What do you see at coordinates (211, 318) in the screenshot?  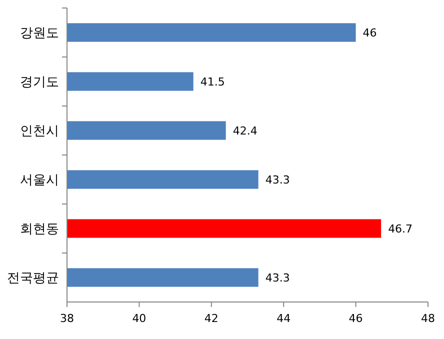 I see `x-tick-label: 42` at bounding box center [211, 318].